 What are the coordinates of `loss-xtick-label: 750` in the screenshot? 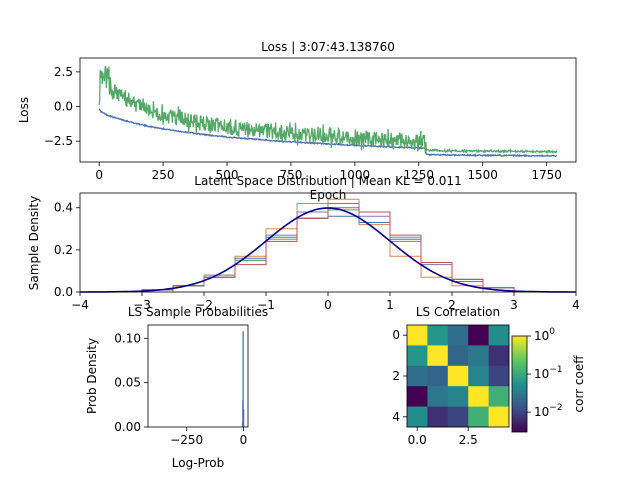 It's located at (290, 175).